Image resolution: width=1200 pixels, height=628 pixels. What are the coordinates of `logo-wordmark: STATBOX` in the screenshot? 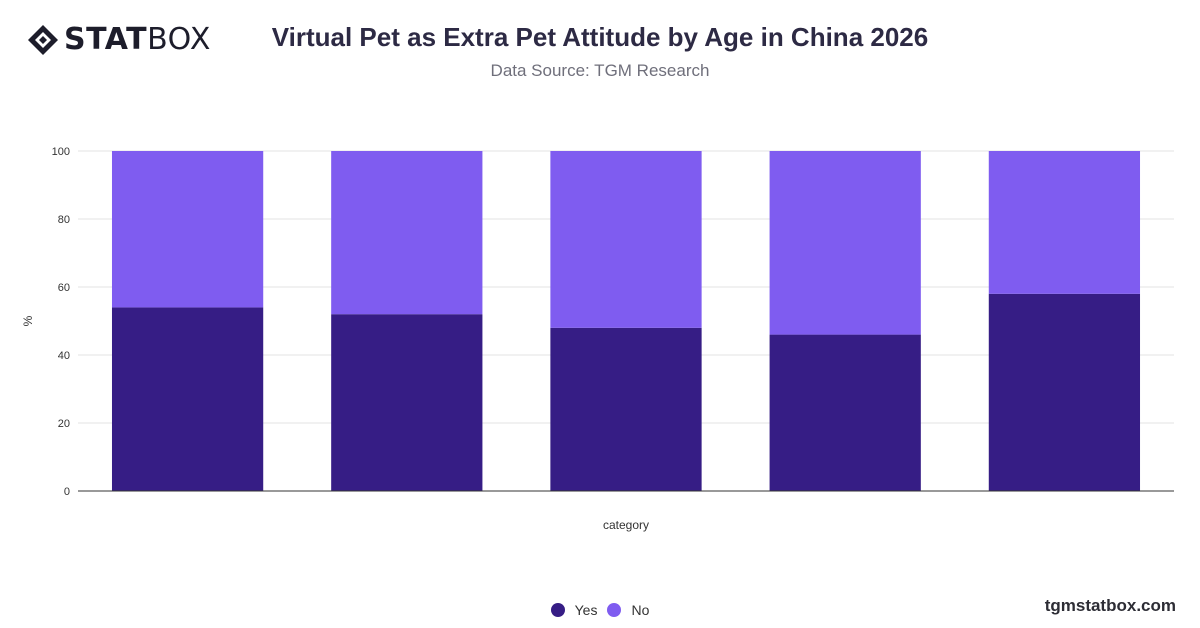 It's located at (137, 39).